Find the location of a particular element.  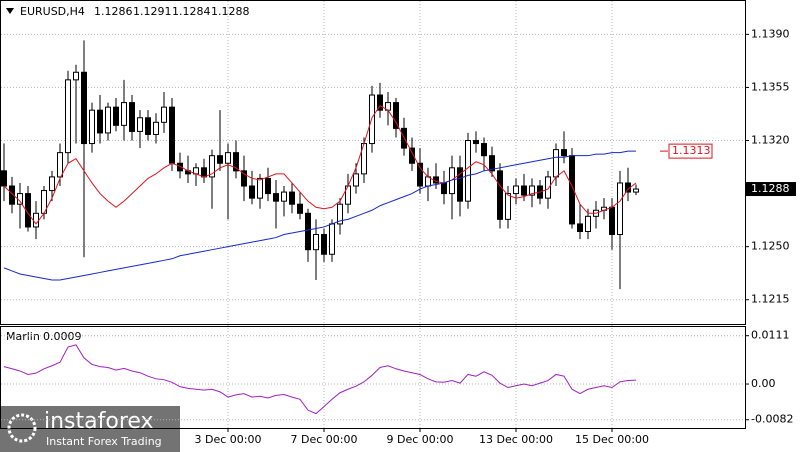

price-label: 1.1313 is located at coordinates (691, 150).